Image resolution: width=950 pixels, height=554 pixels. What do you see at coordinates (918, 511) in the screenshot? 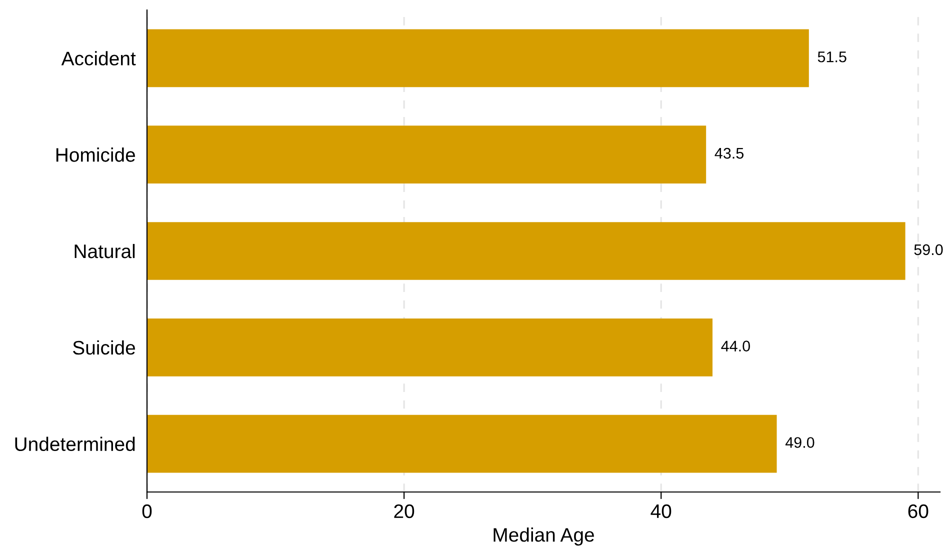
I see `x-tick-label: 60` at bounding box center [918, 511].